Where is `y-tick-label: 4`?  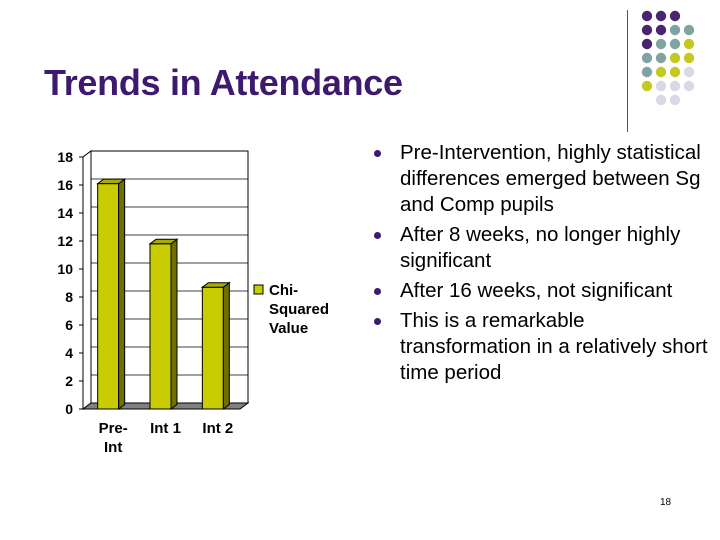 y-tick-label: 4 is located at coordinates (69, 353).